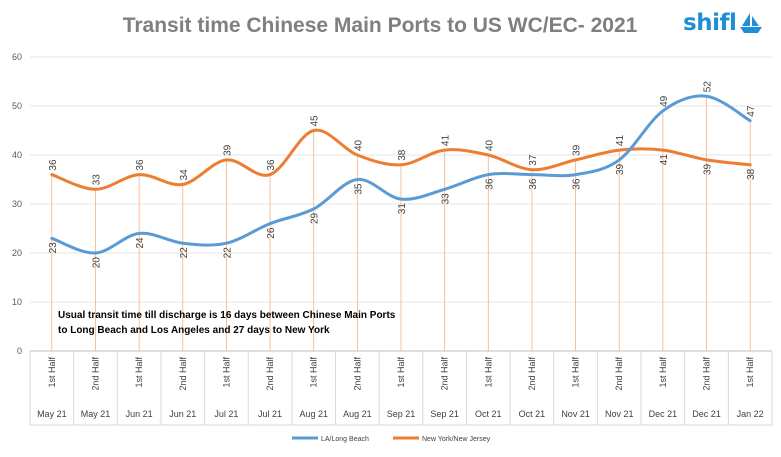 The image size is (781, 457). I want to click on y-tick-label: 0, so click(19, 351).